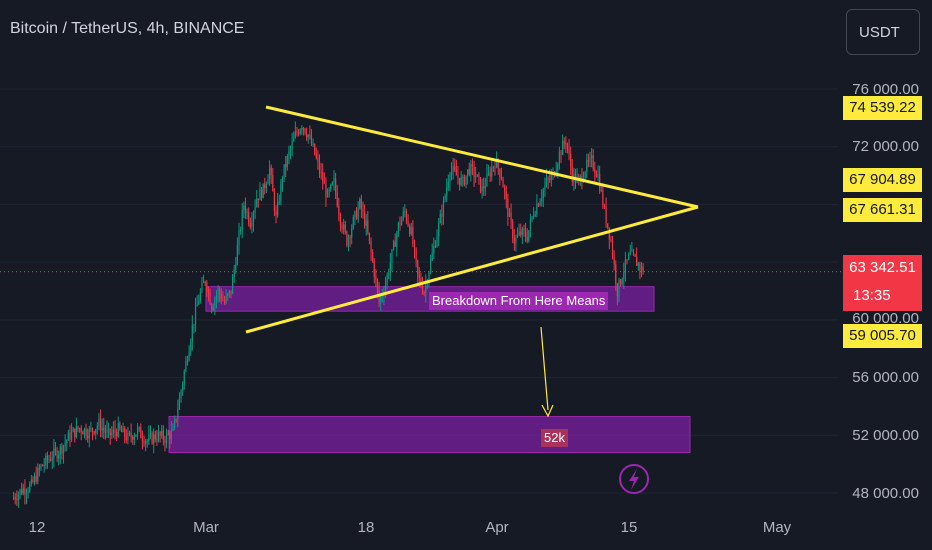  I want to click on time-axis-label: 15, so click(629, 527).